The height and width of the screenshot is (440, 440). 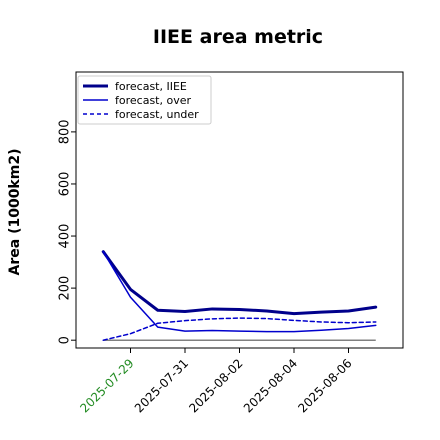 I want to click on legend-label: forecast, over, so click(x=153, y=100).